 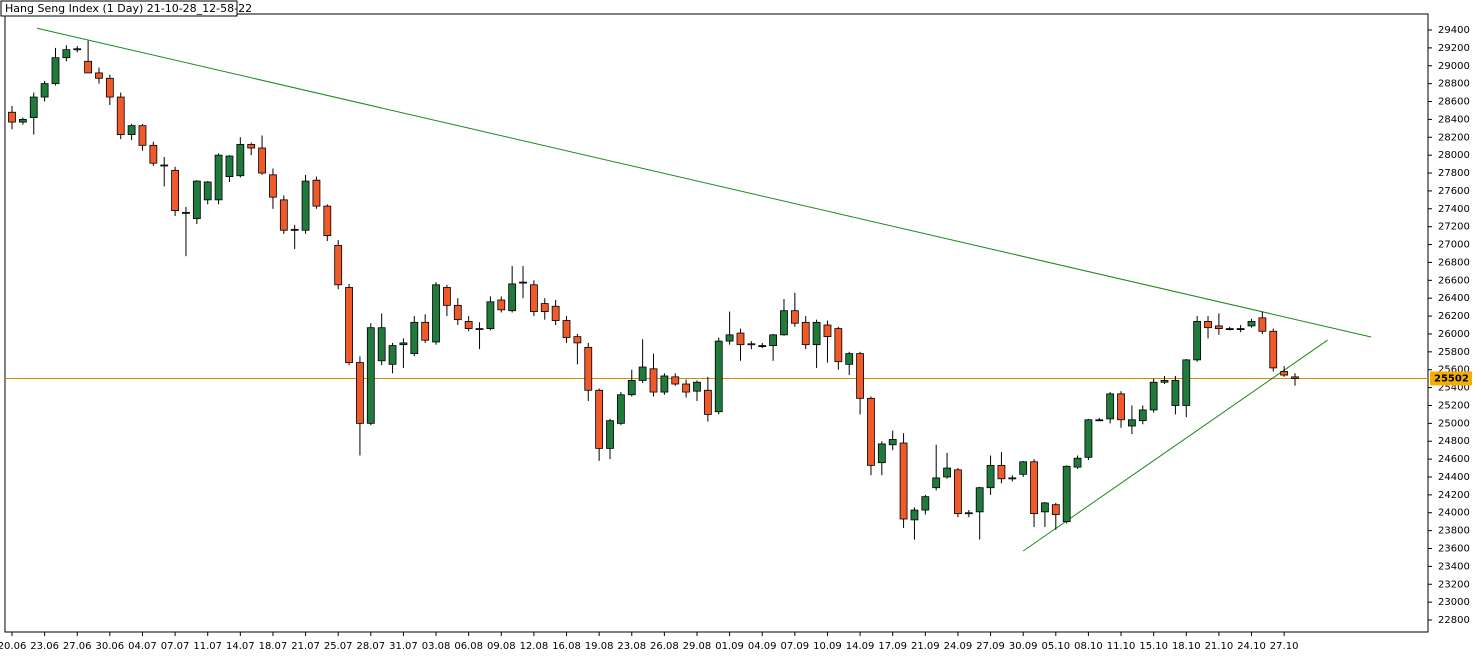 What do you see at coordinates (892, 646) in the screenshot?
I see `x-tick-label: 17.09` at bounding box center [892, 646].